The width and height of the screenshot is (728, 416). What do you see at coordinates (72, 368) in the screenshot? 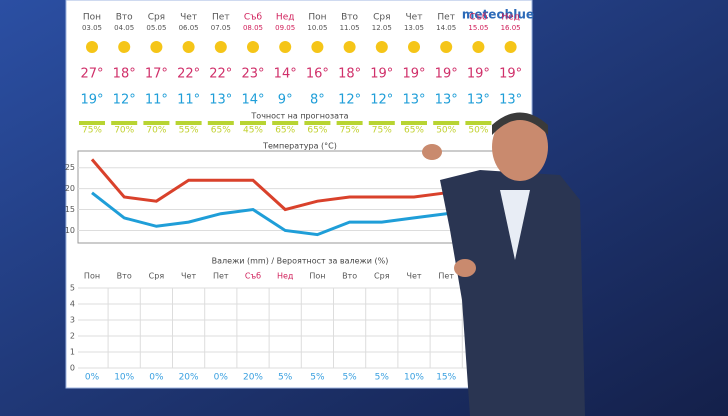
I see `y-tick-label: 0` at bounding box center [72, 368].